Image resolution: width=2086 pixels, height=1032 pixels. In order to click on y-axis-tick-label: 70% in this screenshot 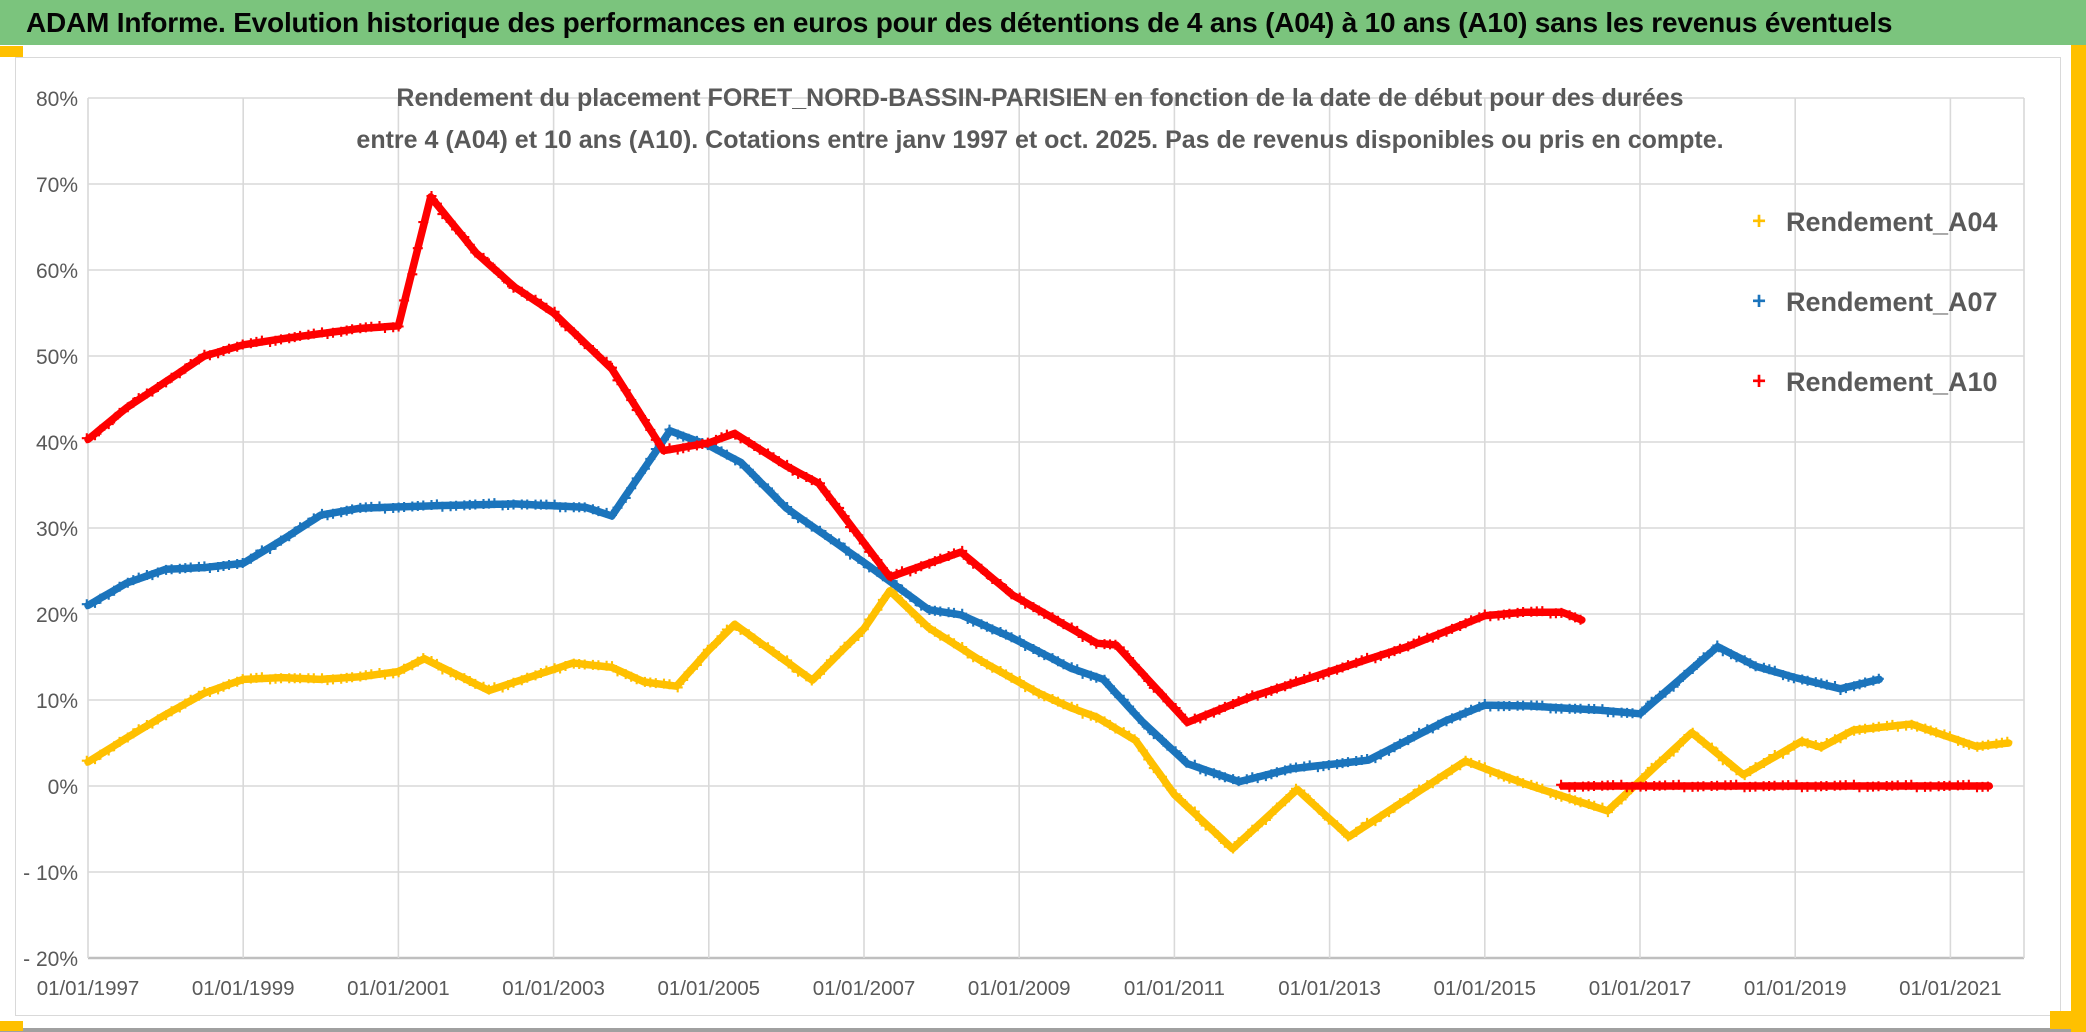, I will do `click(57, 185)`.